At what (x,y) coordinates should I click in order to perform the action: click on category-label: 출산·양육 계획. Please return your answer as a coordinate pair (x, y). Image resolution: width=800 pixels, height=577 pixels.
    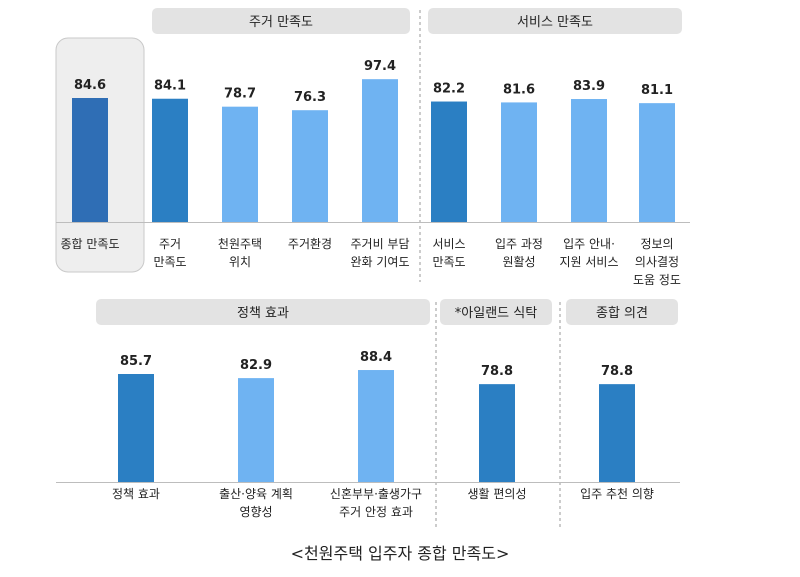
    Looking at the image, I should click on (256, 494).